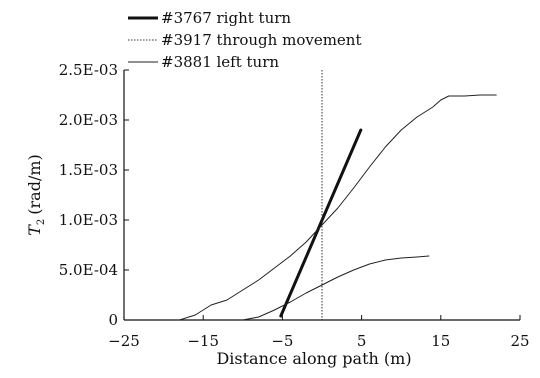 The width and height of the screenshot is (540, 378). I want to click on x-tick-label: 5, so click(362, 341).